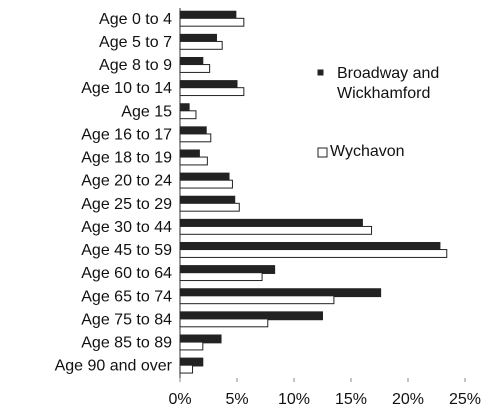 This screenshot has width=496, height=414. I want to click on y-tick-label: Age 45 to 59, so click(126, 250).